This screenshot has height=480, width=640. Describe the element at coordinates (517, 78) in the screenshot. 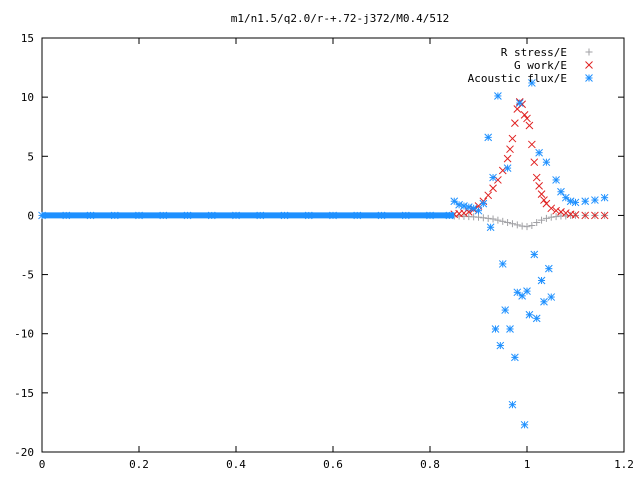

I see `legend-label: Acoustic flux/E` at that location.